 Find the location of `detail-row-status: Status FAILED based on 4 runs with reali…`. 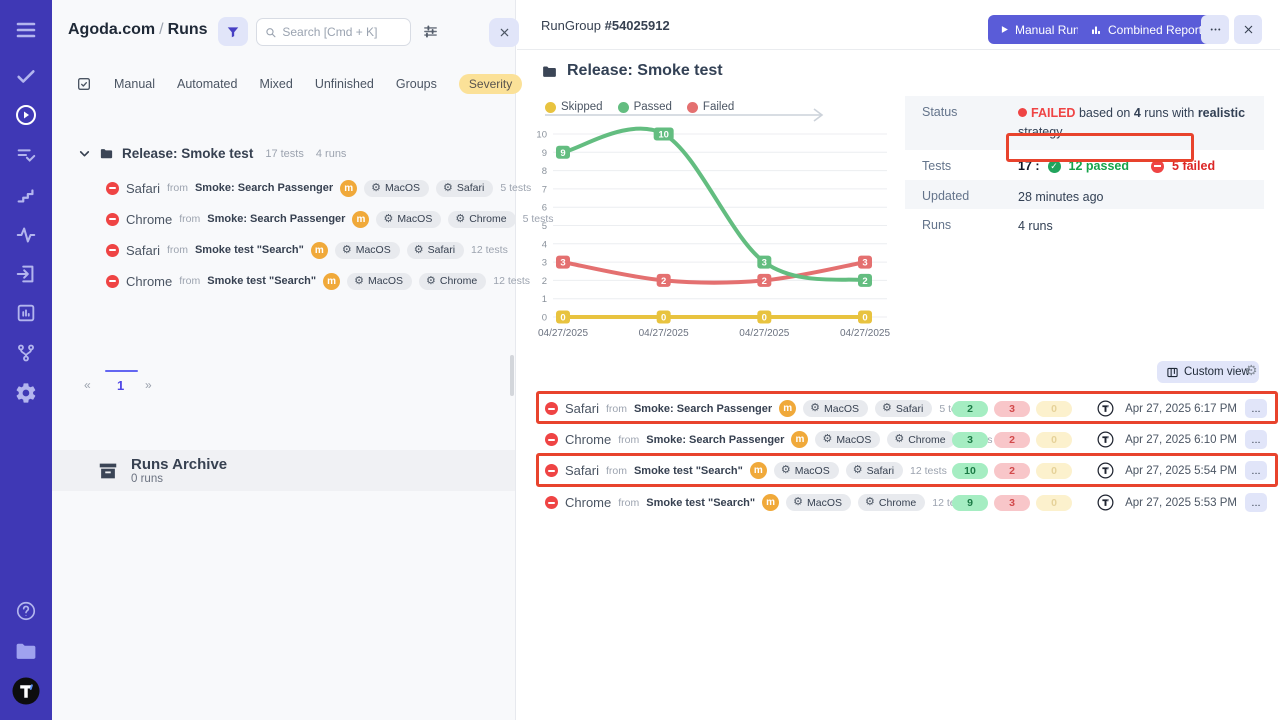

detail-row-status: Status FAILED based on 4 runs with reali… is located at coordinates (1084, 123).